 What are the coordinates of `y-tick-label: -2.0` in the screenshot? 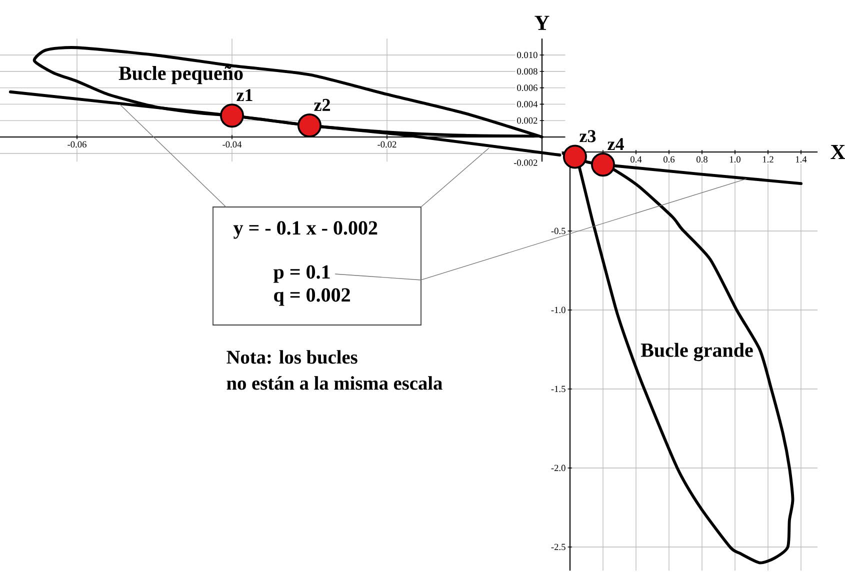 It's located at (558, 468).